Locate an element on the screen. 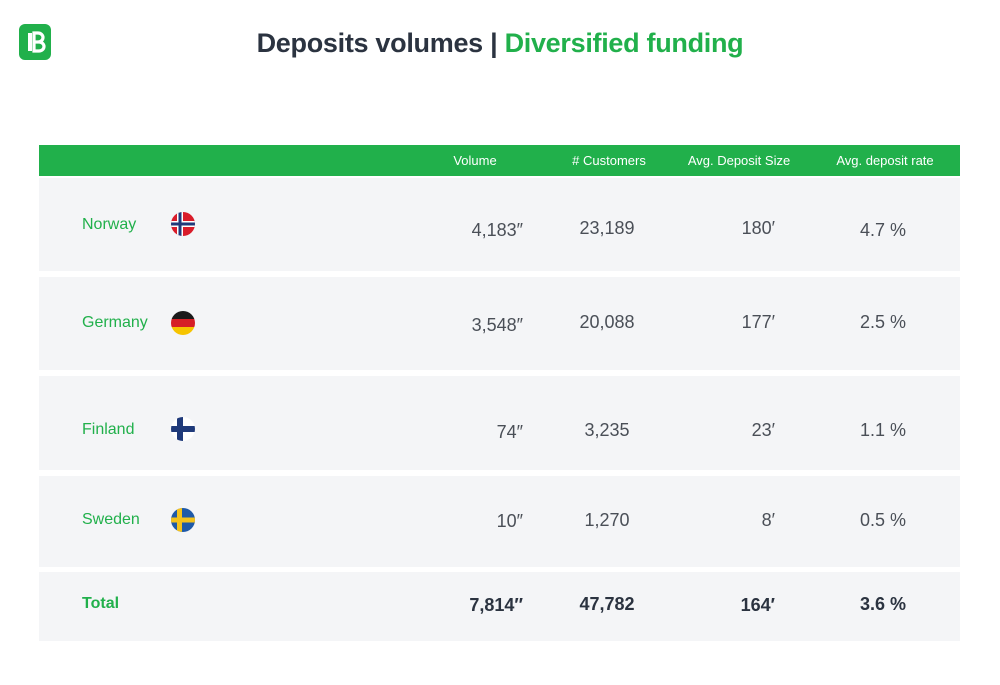 Image resolution: width=1000 pixels, height=685 pixels. volume-value: 4,183″ is located at coordinates (497, 230).